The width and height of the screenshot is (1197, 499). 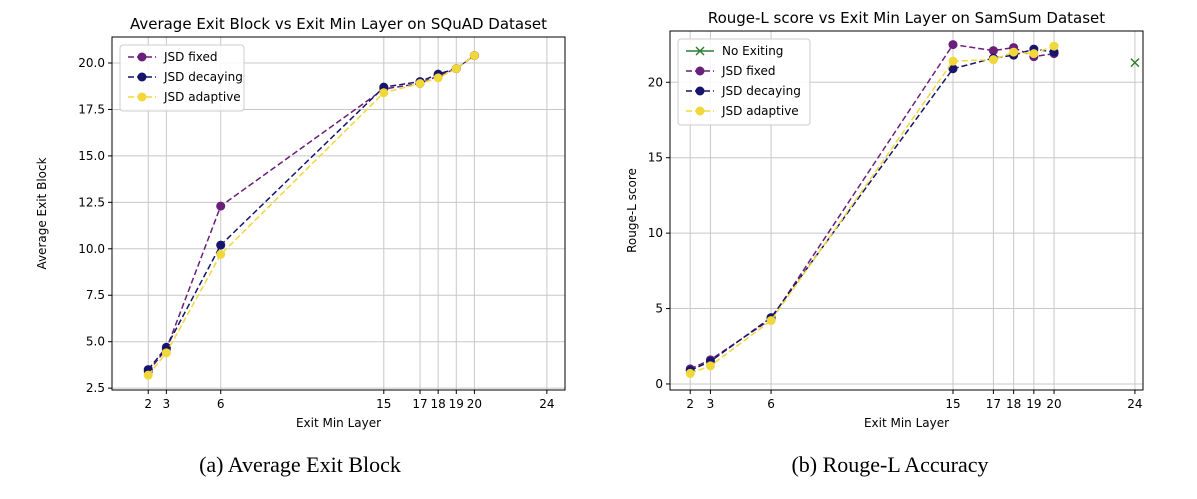 What do you see at coordinates (91, 109) in the screenshot?
I see `y-tick-label: 17.5` at bounding box center [91, 109].